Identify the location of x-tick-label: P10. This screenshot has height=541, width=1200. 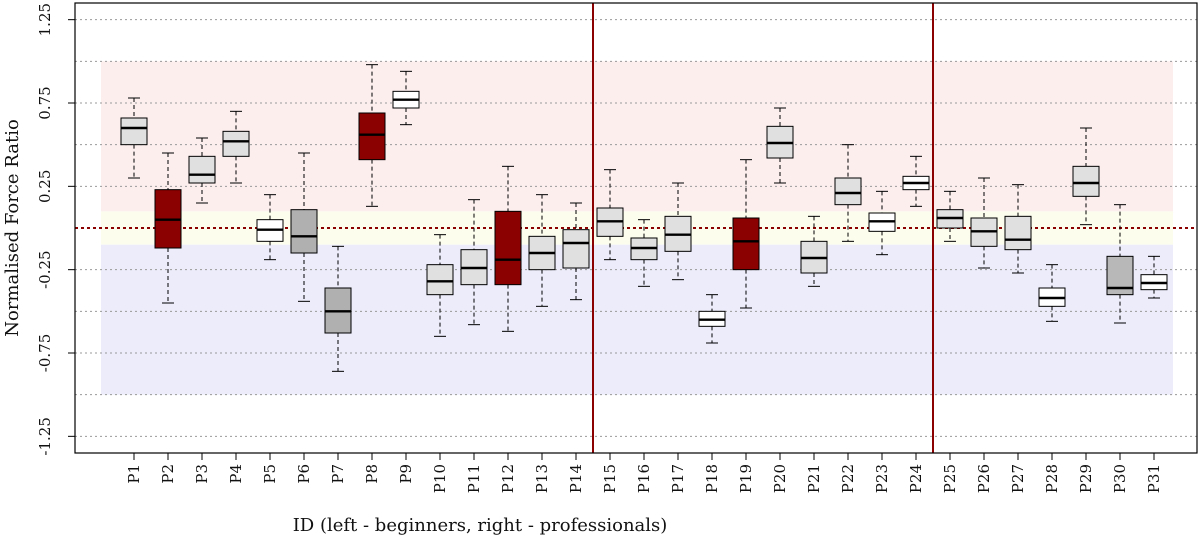
(440, 478).